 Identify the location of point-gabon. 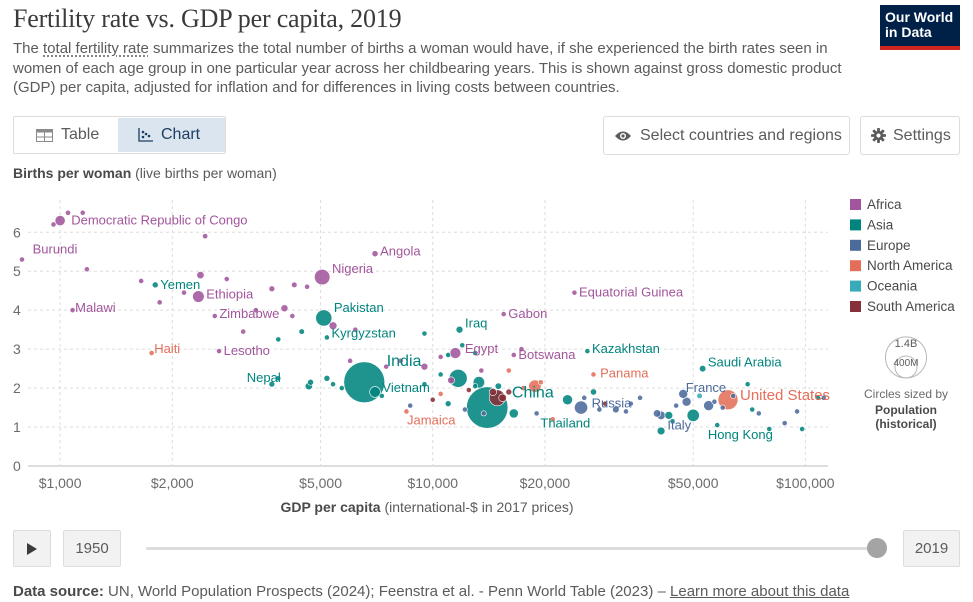
(503, 314).